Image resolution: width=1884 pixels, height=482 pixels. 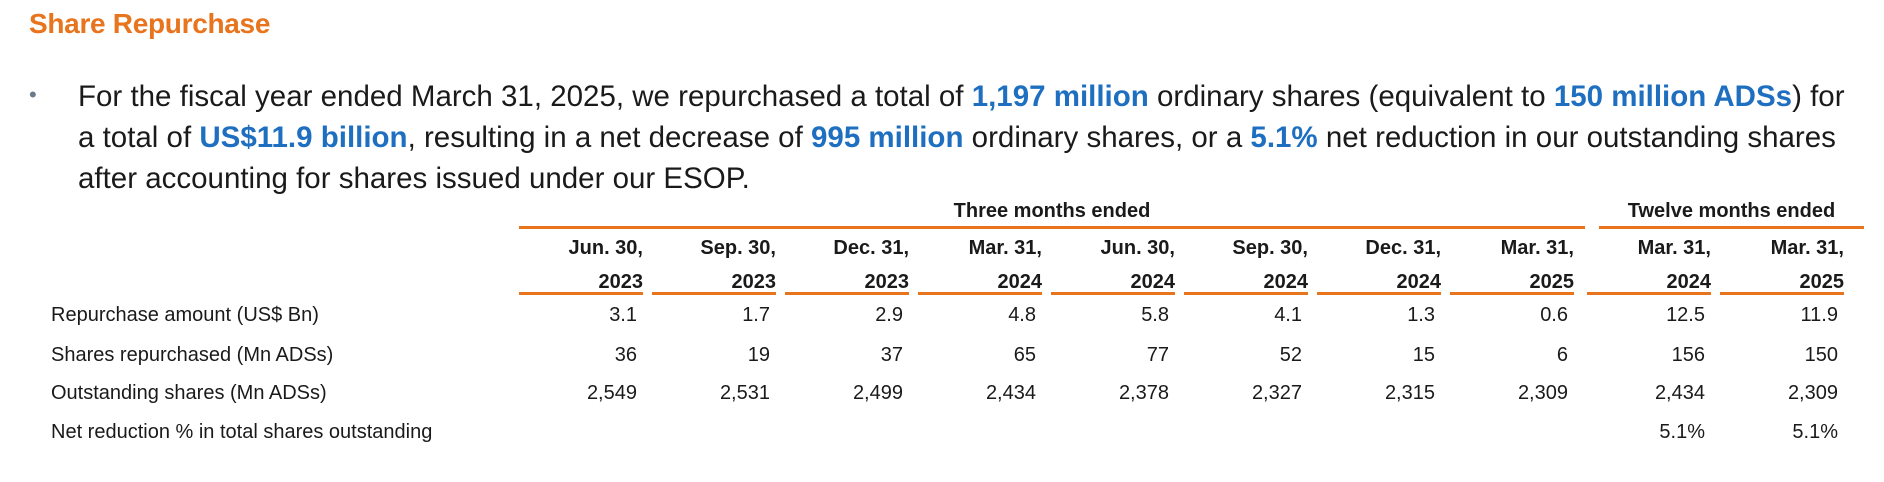 I want to click on row-label: Shares repurchased (Mn ADSs), so click(x=192, y=355).